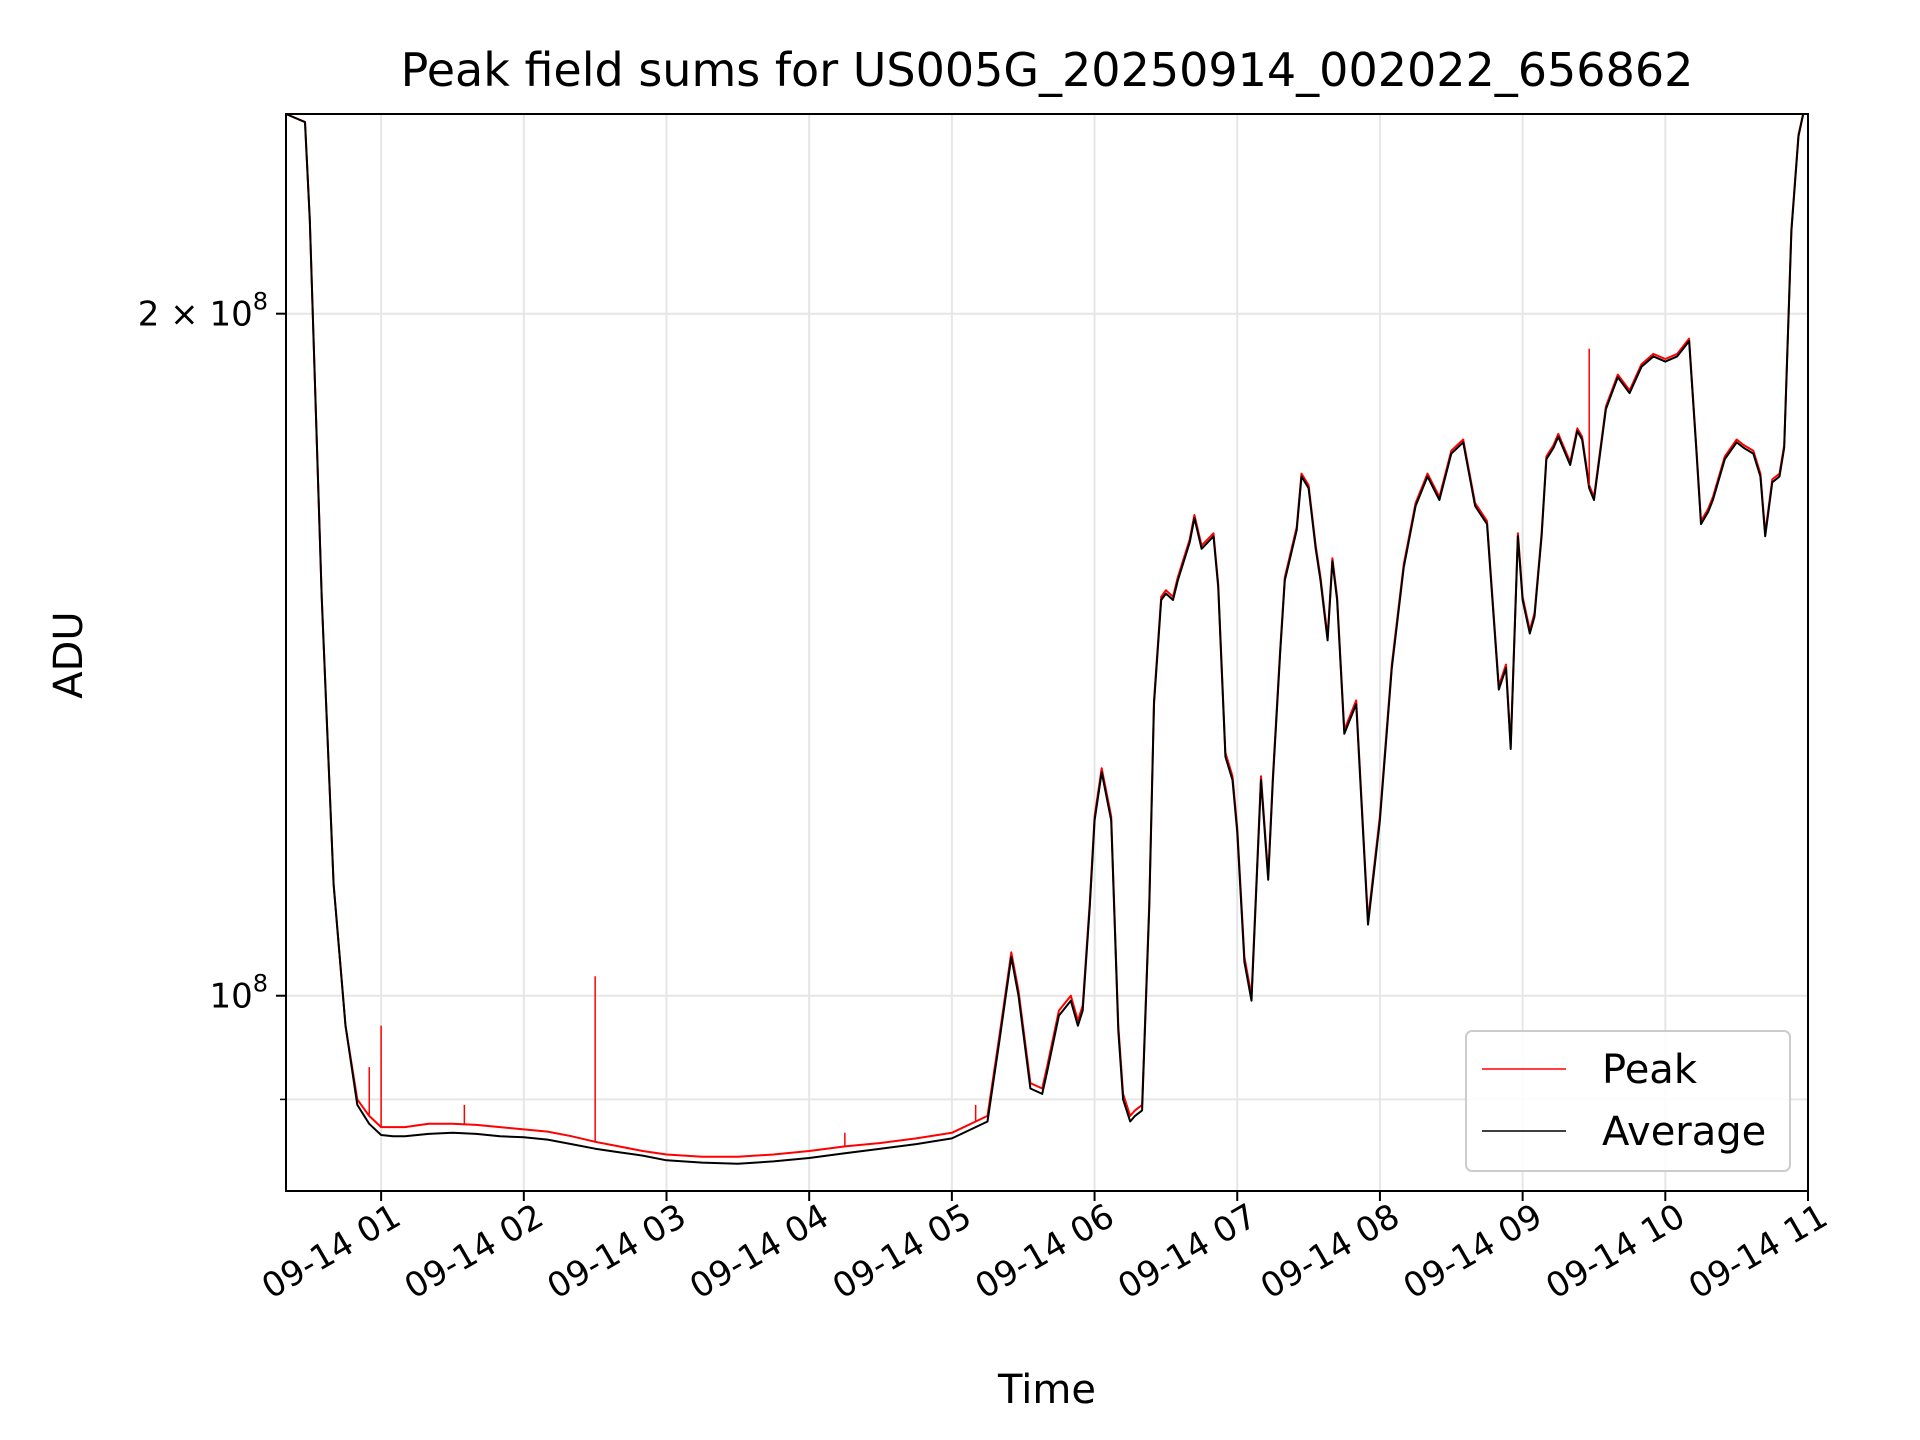 Image resolution: width=1920 pixels, height=1440 pixels. Describe the element at coordinates (759, 1251) in the screenshot. I see `x-tick-label: 09-14 04` at that location.